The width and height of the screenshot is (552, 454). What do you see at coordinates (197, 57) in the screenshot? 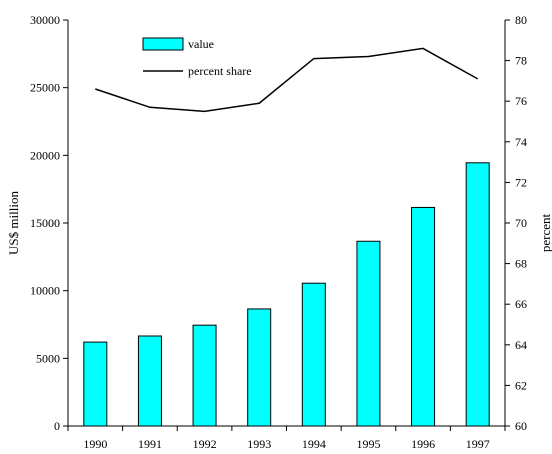
I see `legend: value percent share` at bounding box center [197, 57].